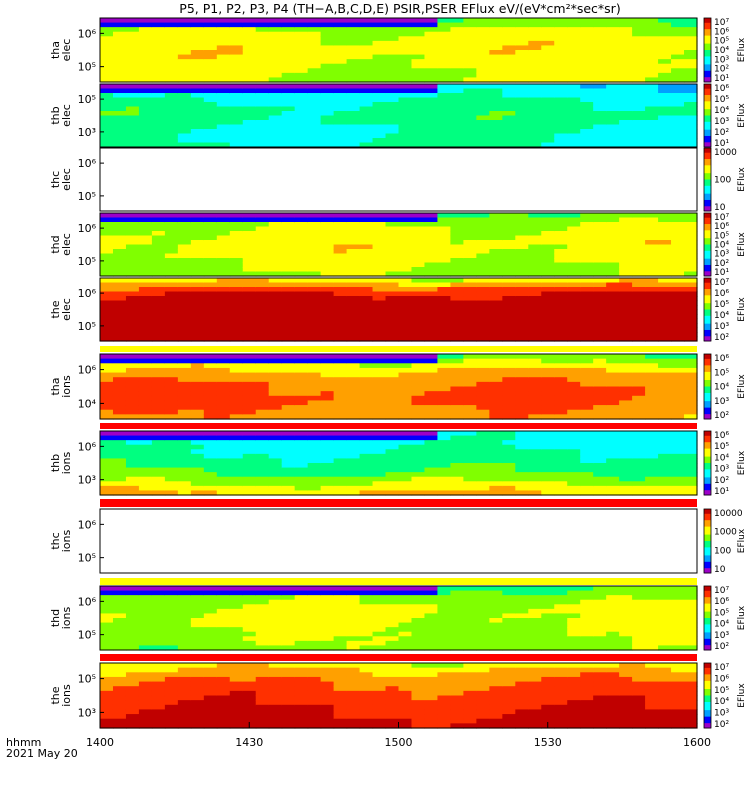  Describe the element at coordinates (721, 447) in the screenshot. I see `colorbar-tick-label: 10⁵` at that location.